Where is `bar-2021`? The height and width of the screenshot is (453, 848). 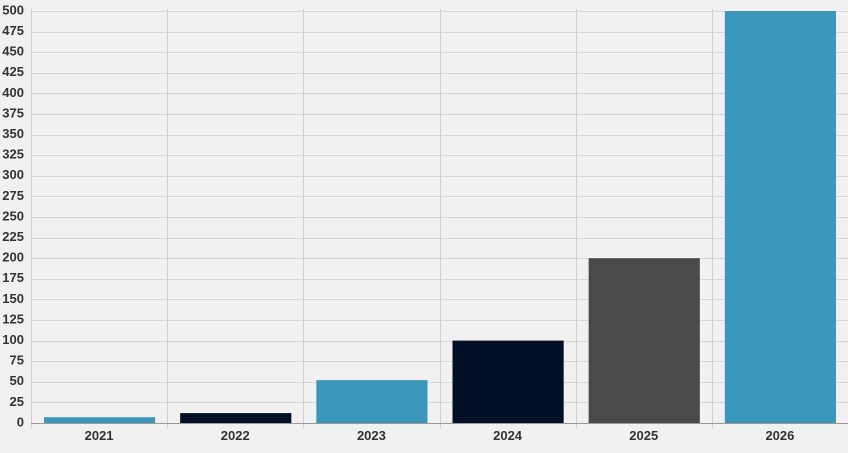
bar-2021 is located at coordinates (100, 420).